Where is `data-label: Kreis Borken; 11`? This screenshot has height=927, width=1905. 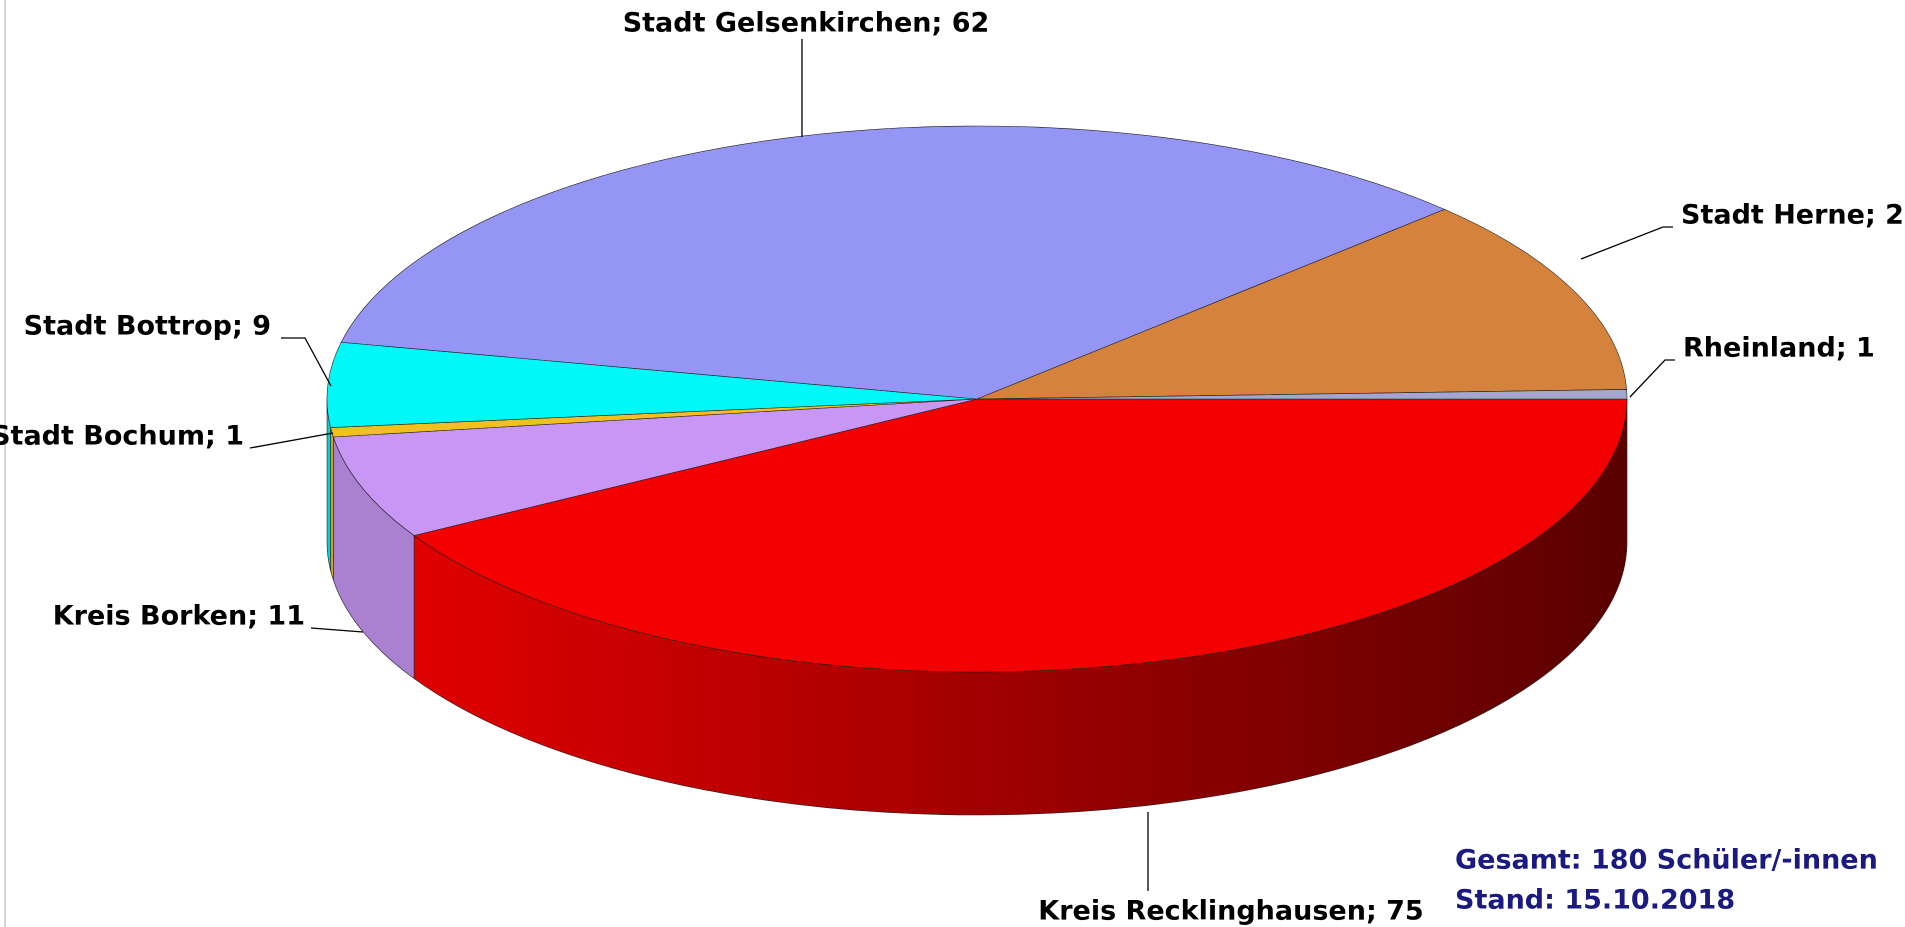
data-label: Kreis Borken; 11 is located at coordinates (179, 616).